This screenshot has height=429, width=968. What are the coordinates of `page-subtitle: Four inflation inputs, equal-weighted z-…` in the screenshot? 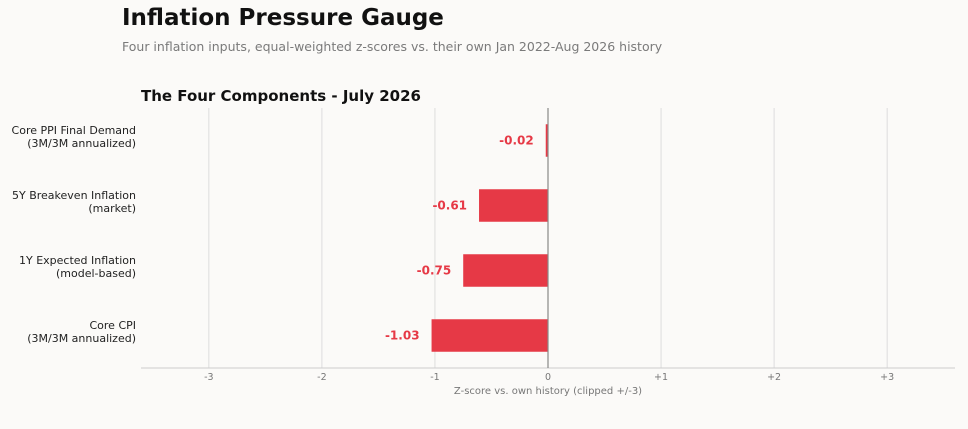 It's located at (392, 46).